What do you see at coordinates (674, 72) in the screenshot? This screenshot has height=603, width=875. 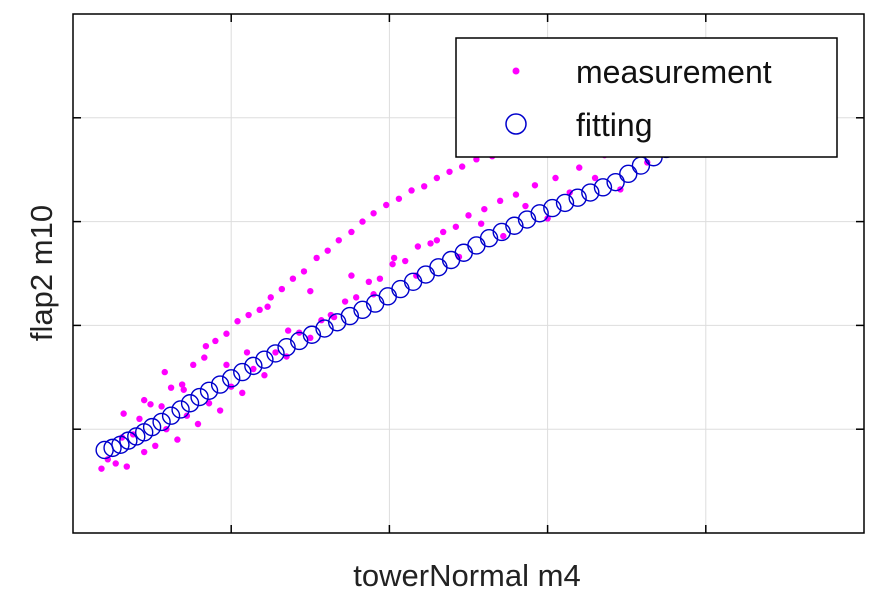 I see `legend-measurement-label: measurement` at bounding box center [674, 72].